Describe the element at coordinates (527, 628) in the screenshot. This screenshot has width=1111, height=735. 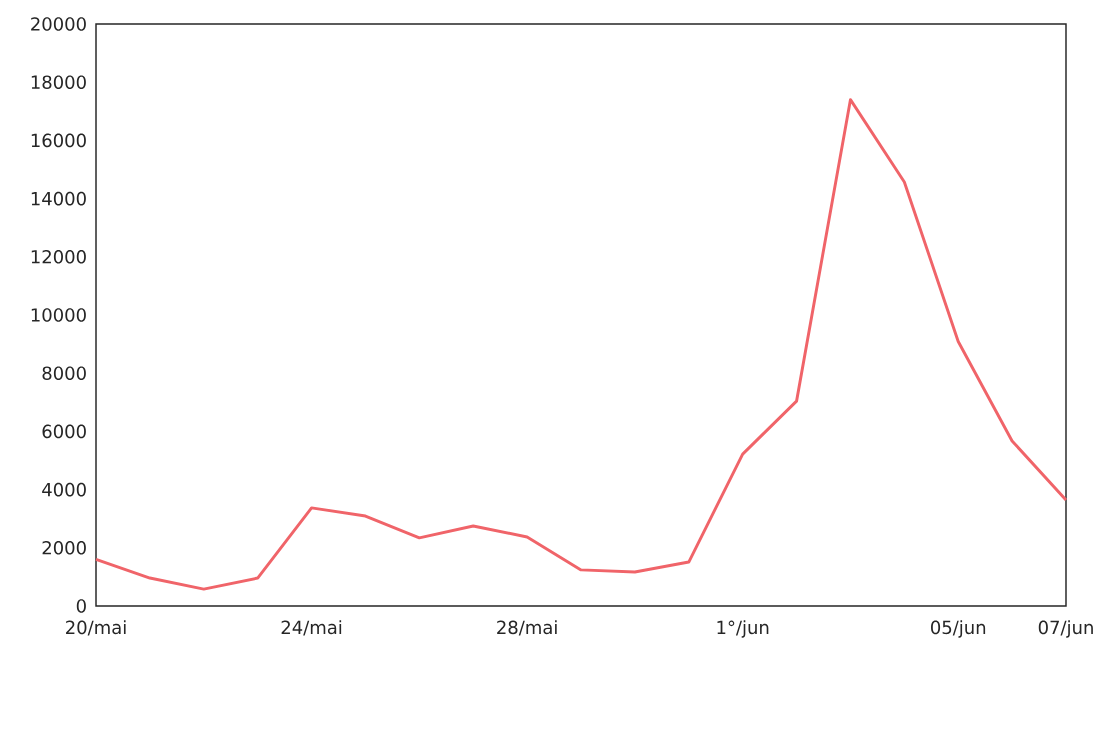
I see `x-tick-label: 28/mai` at that location.